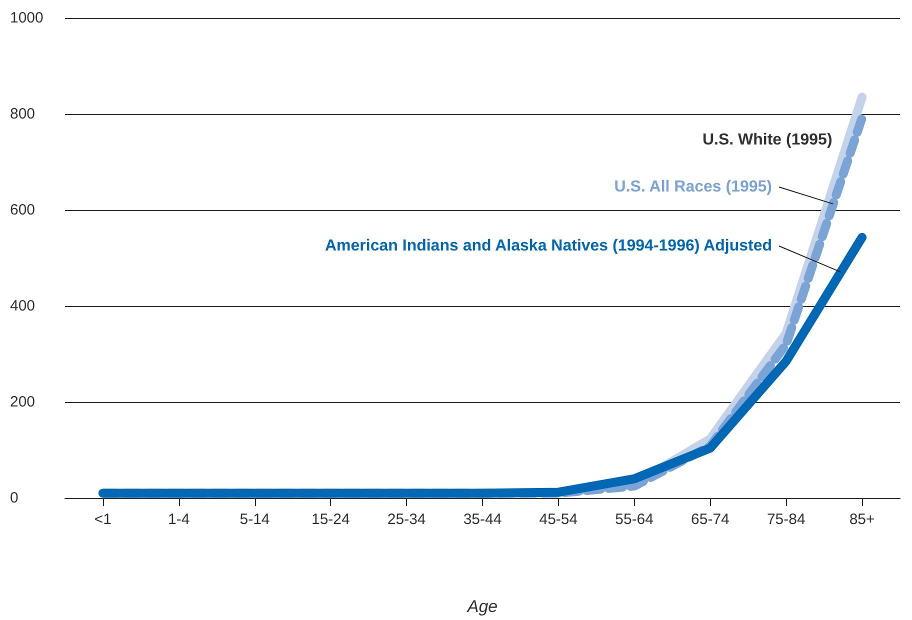 Image resolution: width=912 pixels, height=620 pixels. What do you see at coordinates (482, 519) in the screenshot?
I see `x-tick-label: 35-44` at bounding box center [482, 519].